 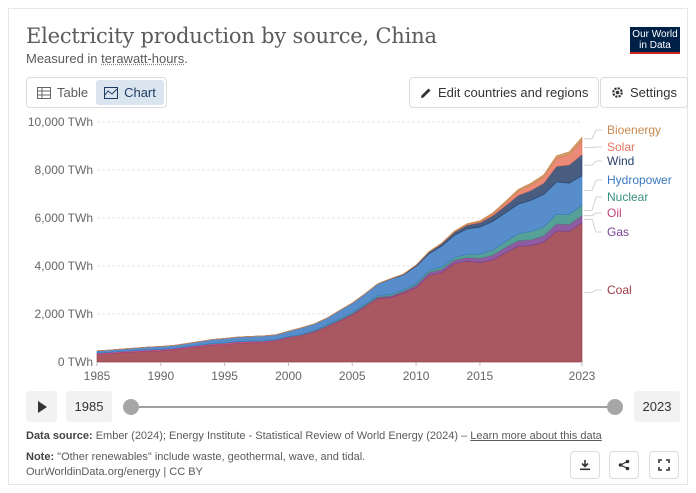 I want to click on chart-subtitle: Measured in terawatt-hours., so click(x=107, y=58).